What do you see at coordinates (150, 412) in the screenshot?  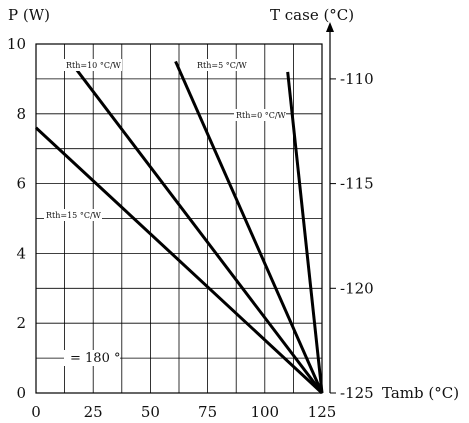 I see `x-tick-label: 50` at bounding box center [150, 412].